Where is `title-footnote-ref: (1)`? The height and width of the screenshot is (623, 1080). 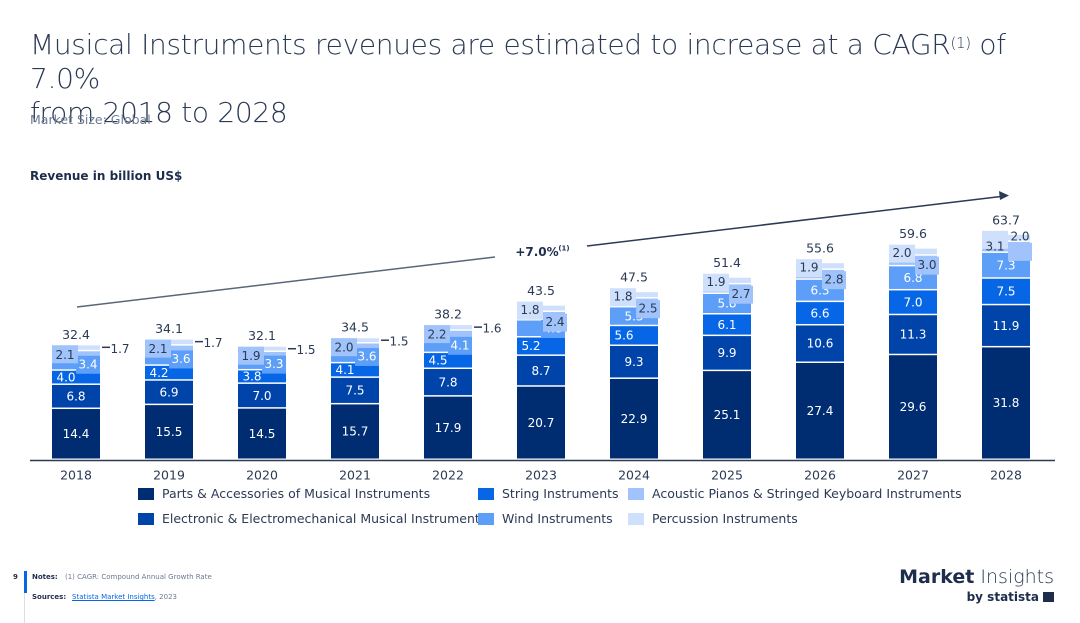 title-footnote-ref: (1) is located at coordinates (960, 43).